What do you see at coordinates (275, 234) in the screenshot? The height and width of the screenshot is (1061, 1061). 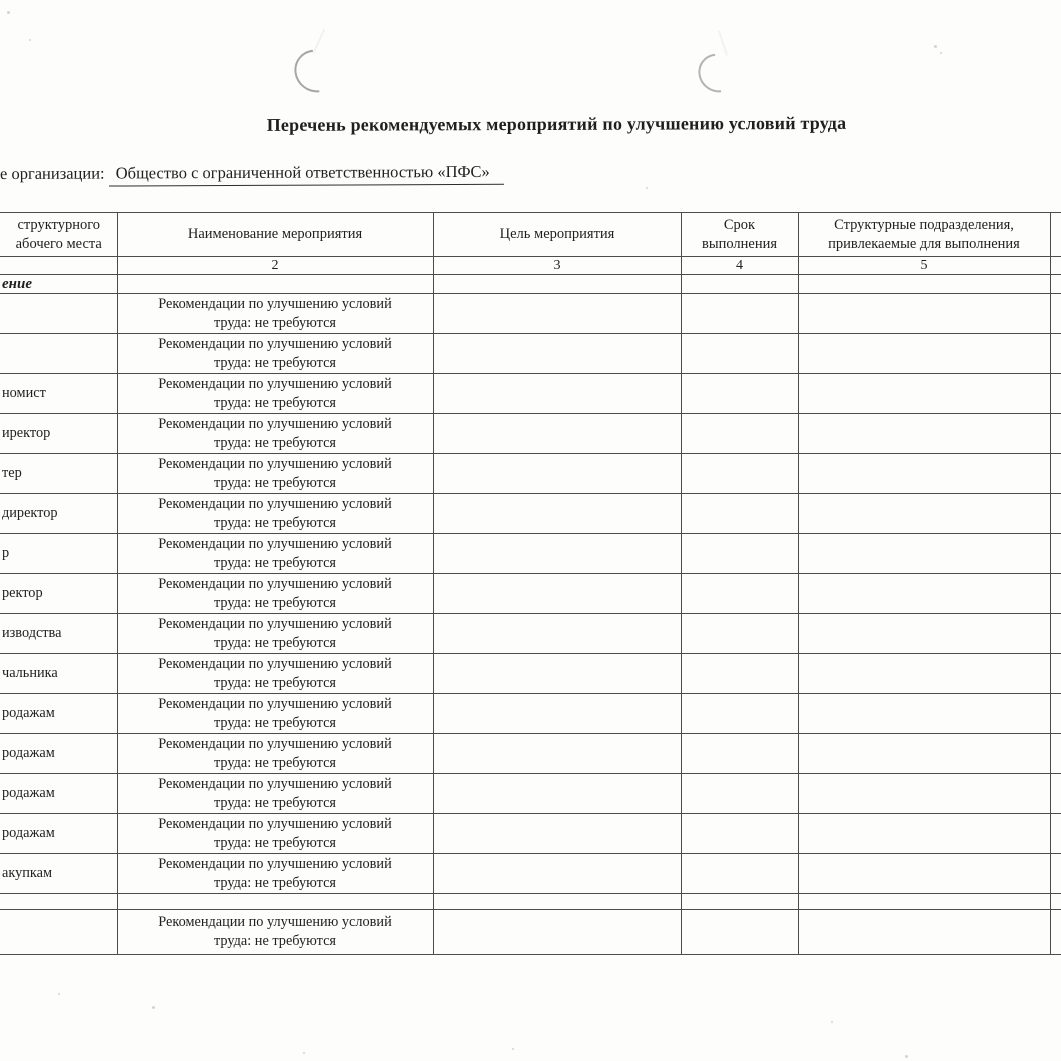 I see `col-header-measure: Наименование мероприятия` at bounding box center [275, 234].